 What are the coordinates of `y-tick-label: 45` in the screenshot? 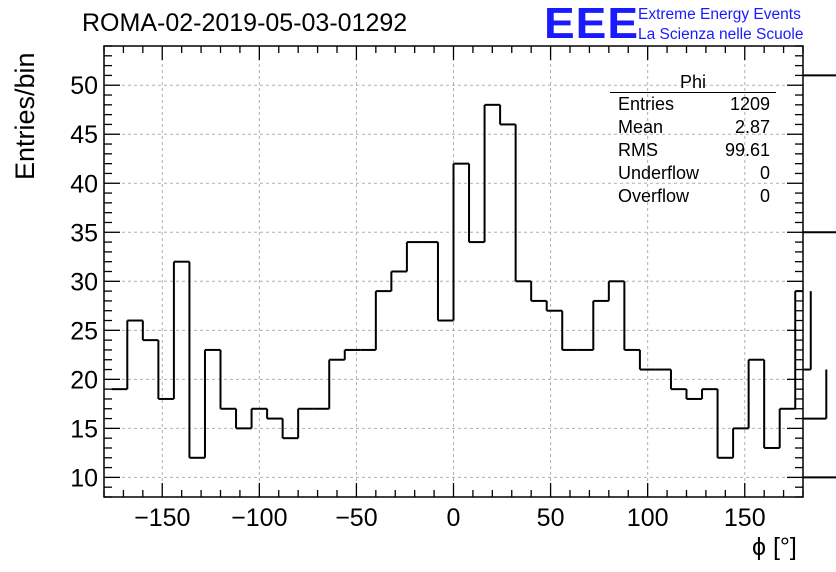 It's located at (84, 135).